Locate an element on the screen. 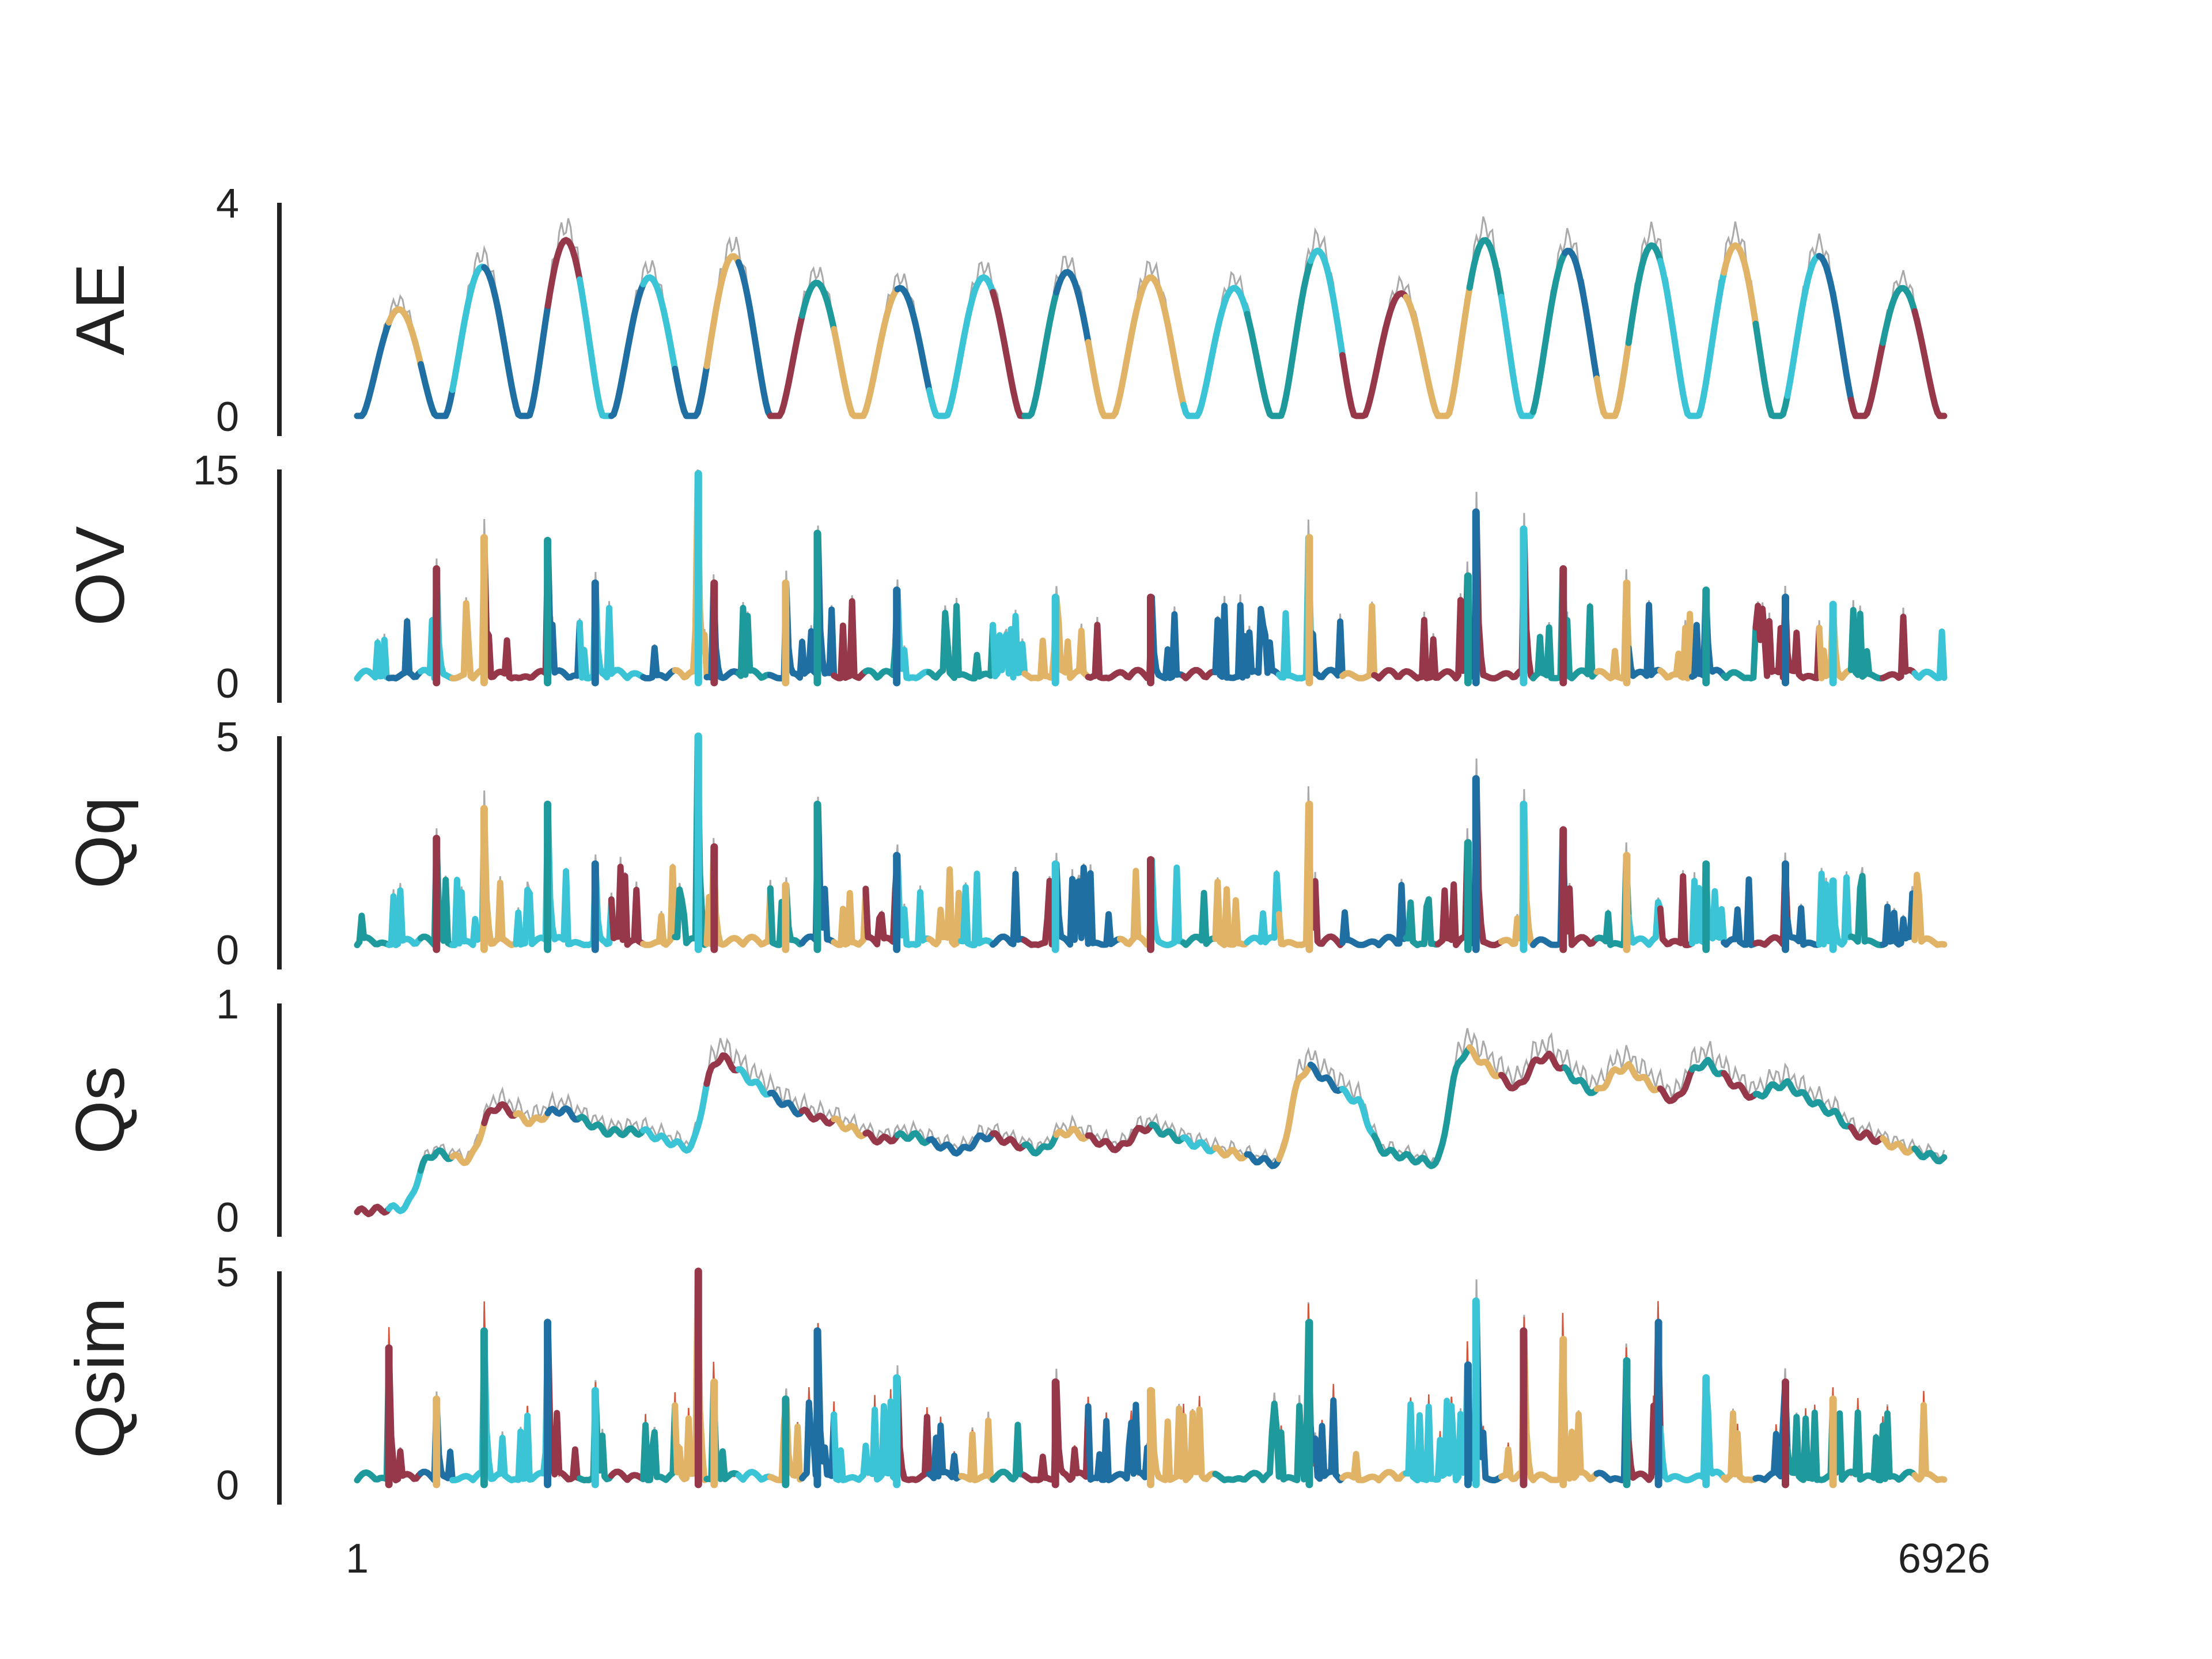  x-tick-label-start: 1 is located at coordinates (357, 1559).